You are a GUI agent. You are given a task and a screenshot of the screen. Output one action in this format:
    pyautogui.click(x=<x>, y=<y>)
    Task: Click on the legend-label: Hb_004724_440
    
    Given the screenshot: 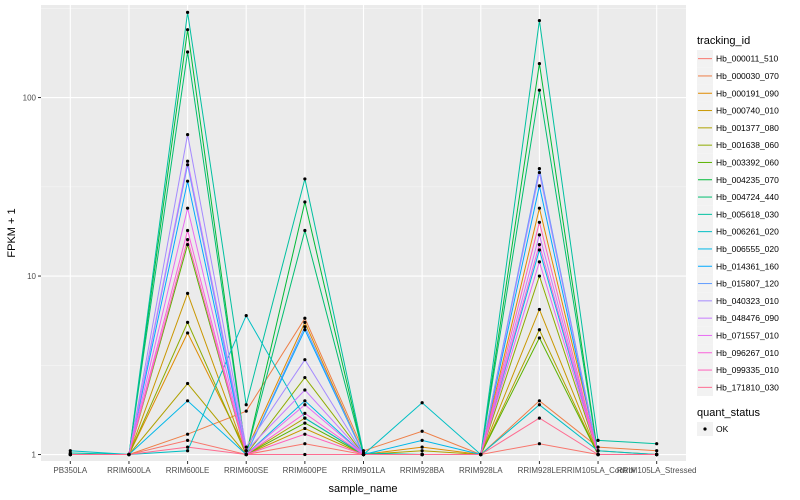 What is the action you would take?
    pyautogui.click(x=747, y=197)
    